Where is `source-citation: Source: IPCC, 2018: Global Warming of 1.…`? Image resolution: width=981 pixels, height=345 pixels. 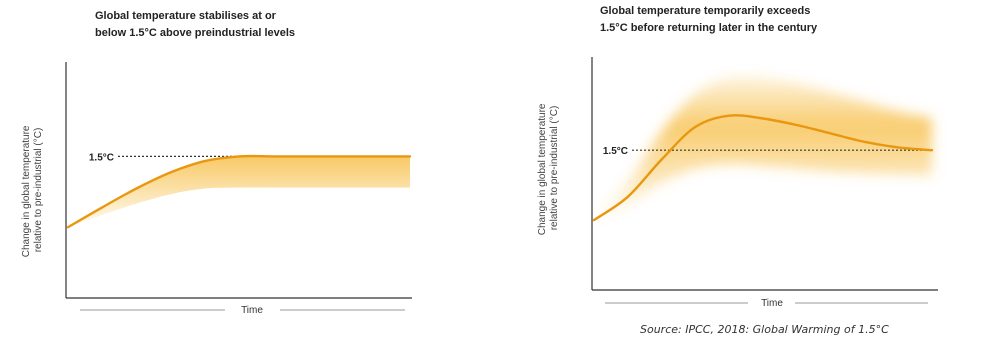 source-citation: Source: IPCC, 2018: Global Warming of 1.… is located at coordinates (764, 329).